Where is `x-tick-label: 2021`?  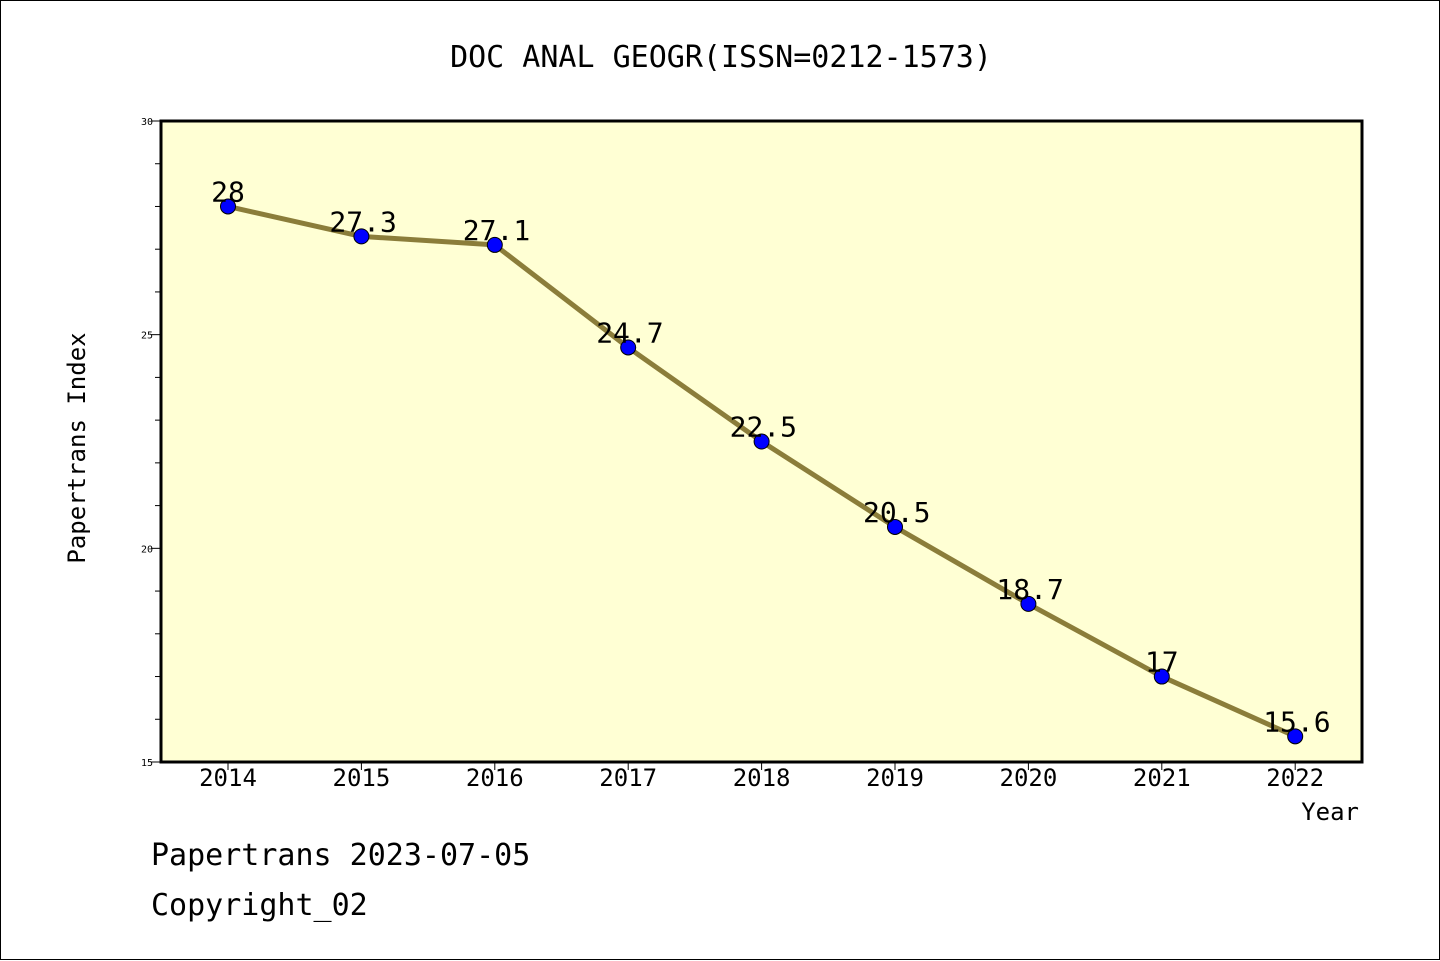
x-tick-label: 2021 is located at coordinates (1162, 778).